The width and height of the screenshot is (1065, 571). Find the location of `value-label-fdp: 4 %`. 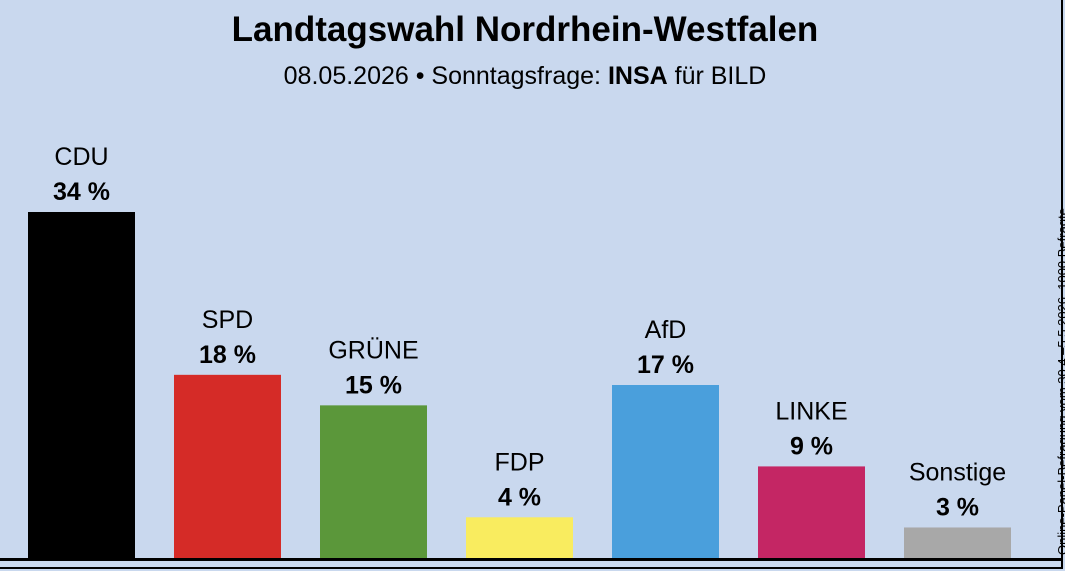

value-label-fdp: 4 % is located at coordinates (519, 497).